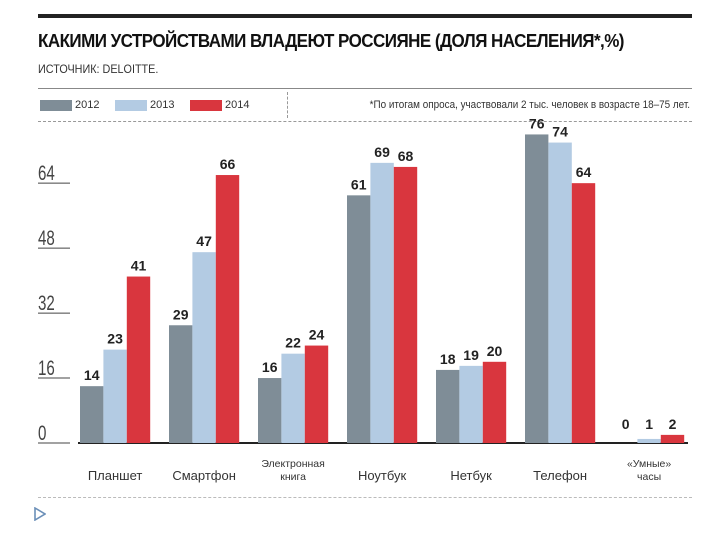  What do you see at coordinates (317, 335) in the screenshot?
I see `bar-value-label: 24` at bounding box center [317, 335].